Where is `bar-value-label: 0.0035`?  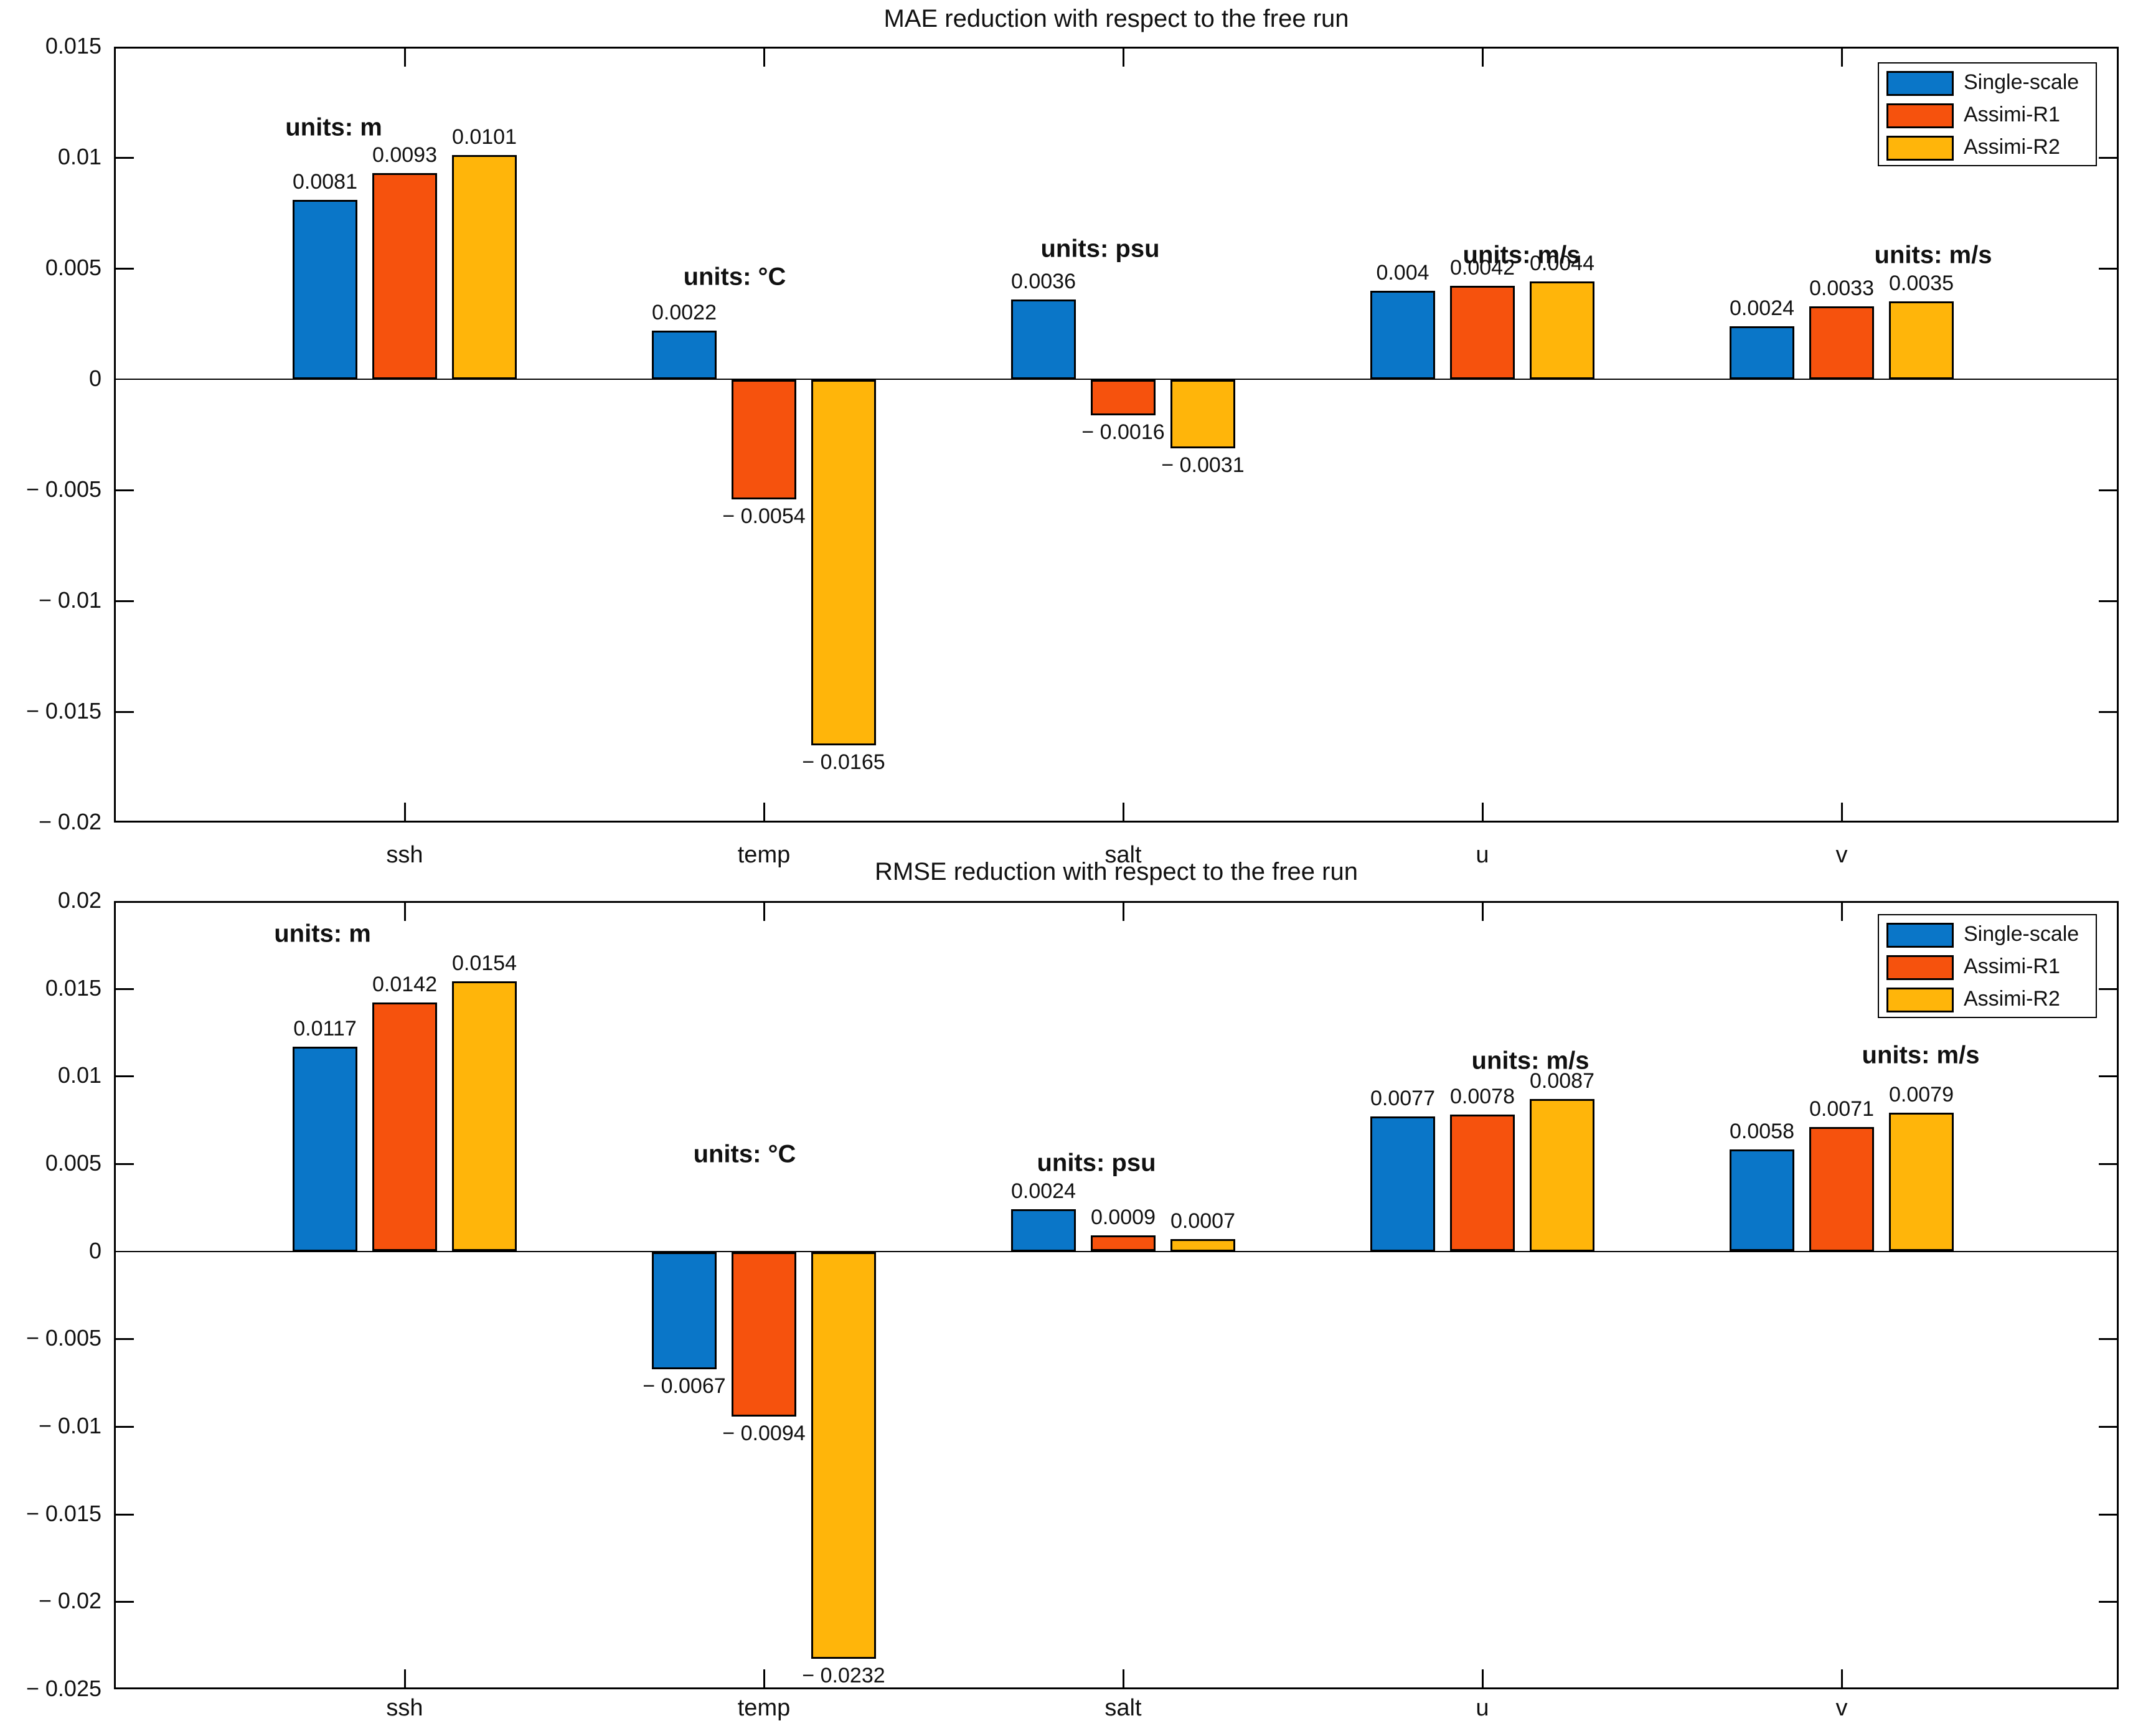
bar-value-label: 0.0035 is located at coordinates (1922, 283).